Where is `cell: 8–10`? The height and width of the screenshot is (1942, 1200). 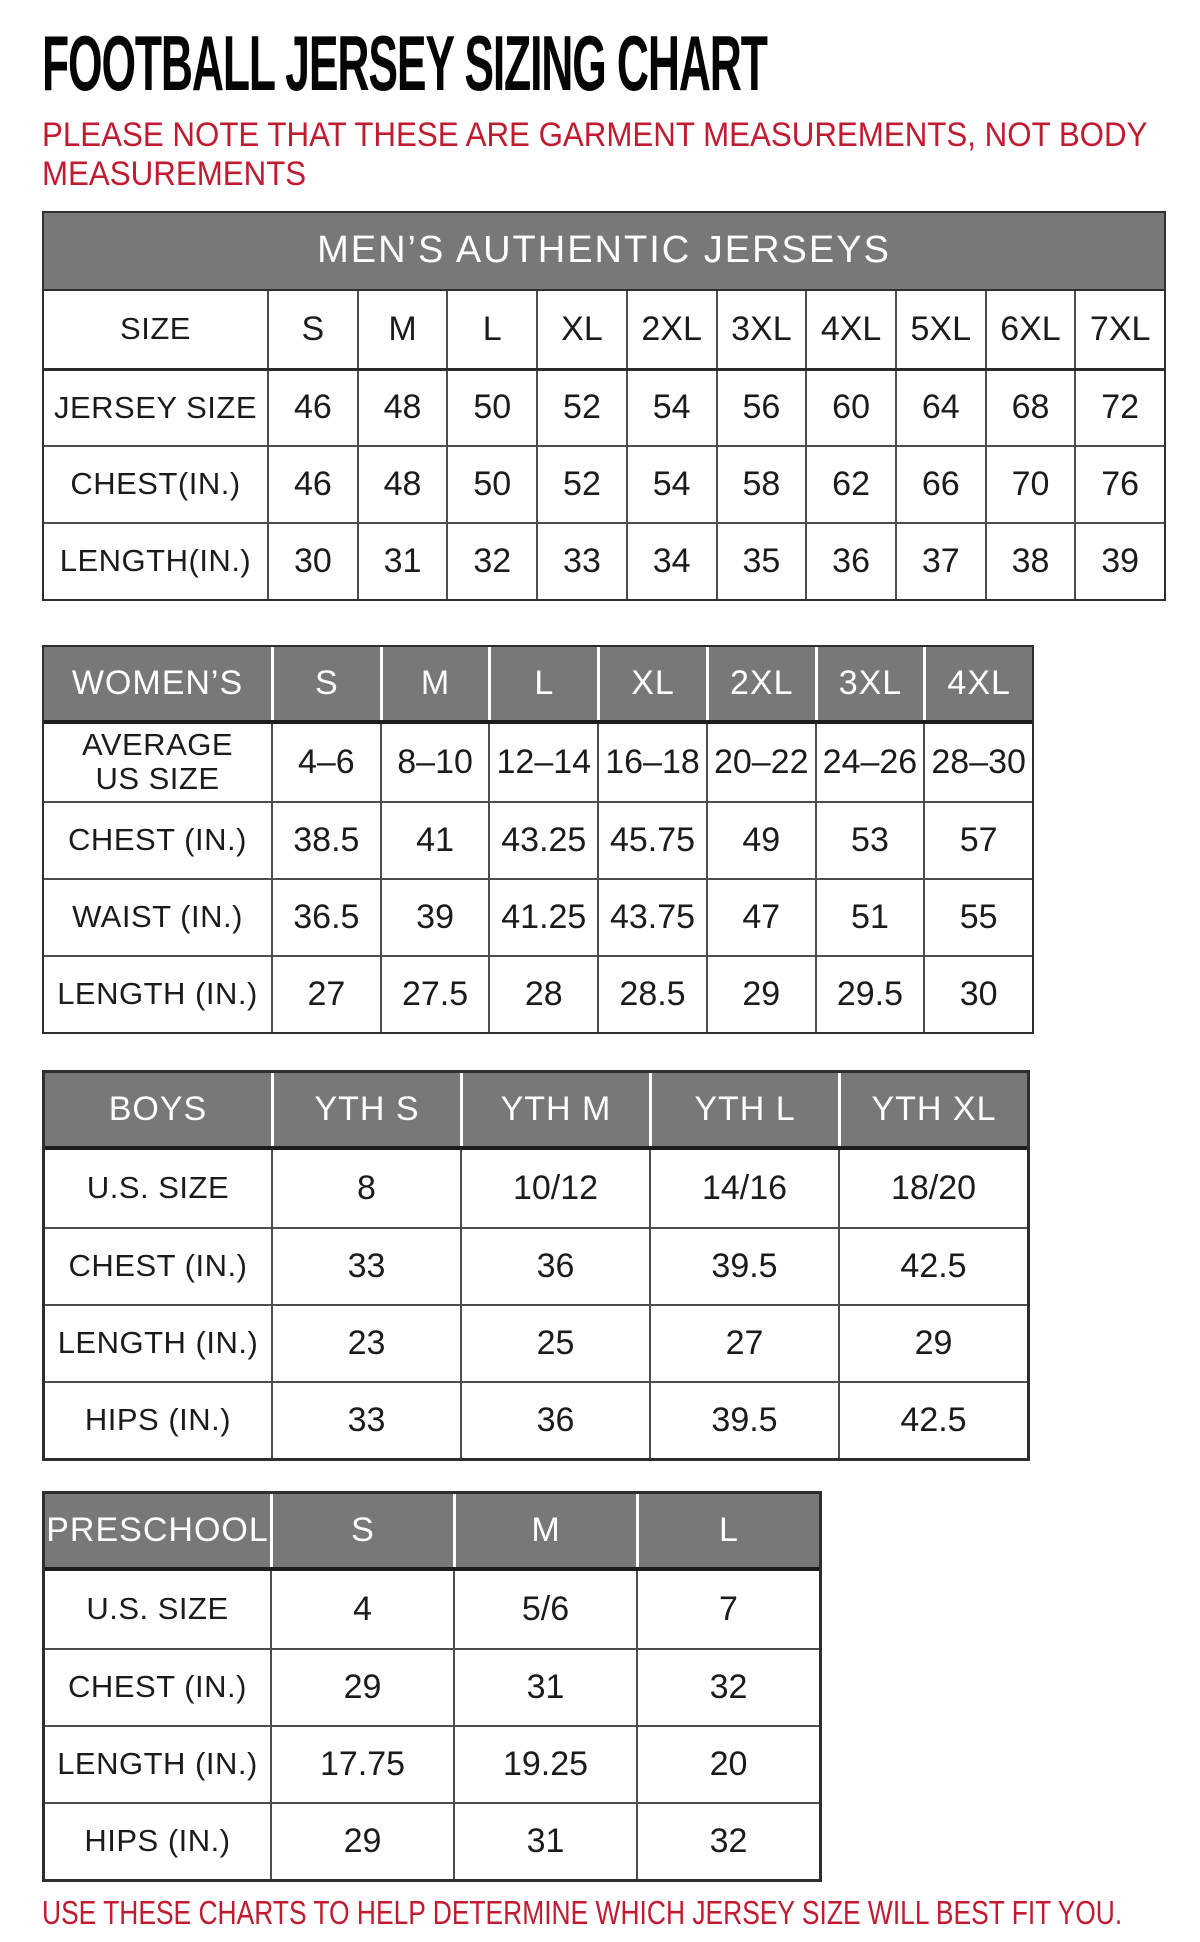 cell: 8–10 is located at coordinates (434, 762).